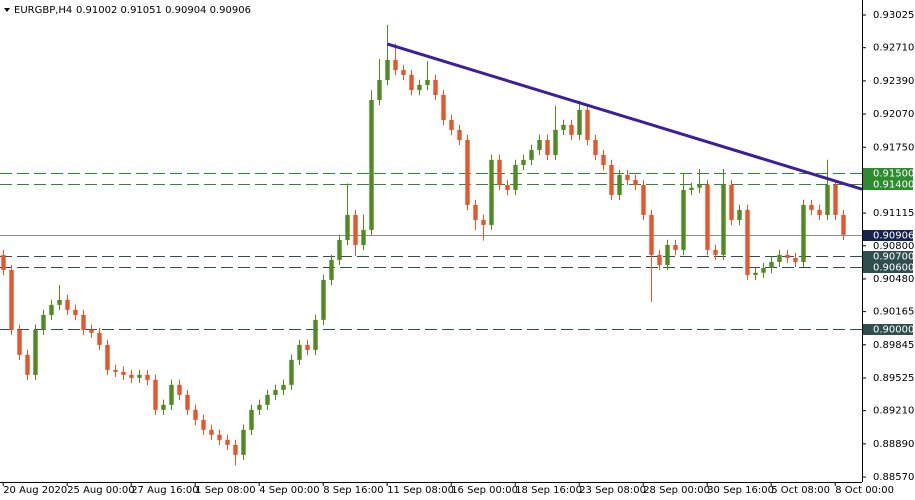 The image size is (915, 500). Describe the element at coordinates (893, 444) in the screenshot. I see `y-tick-label: 0.88890` at that location.